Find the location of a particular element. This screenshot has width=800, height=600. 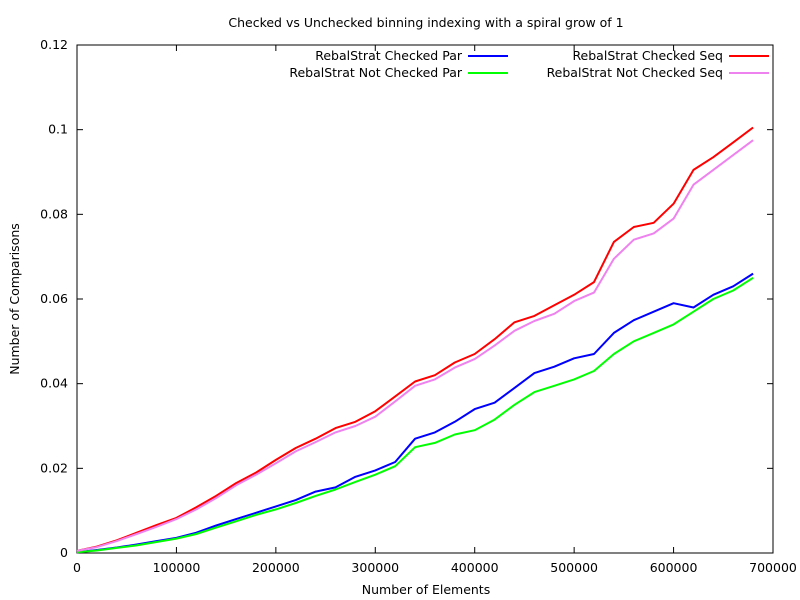

y-tick-label: 0 is located at coordinates (64, 552).